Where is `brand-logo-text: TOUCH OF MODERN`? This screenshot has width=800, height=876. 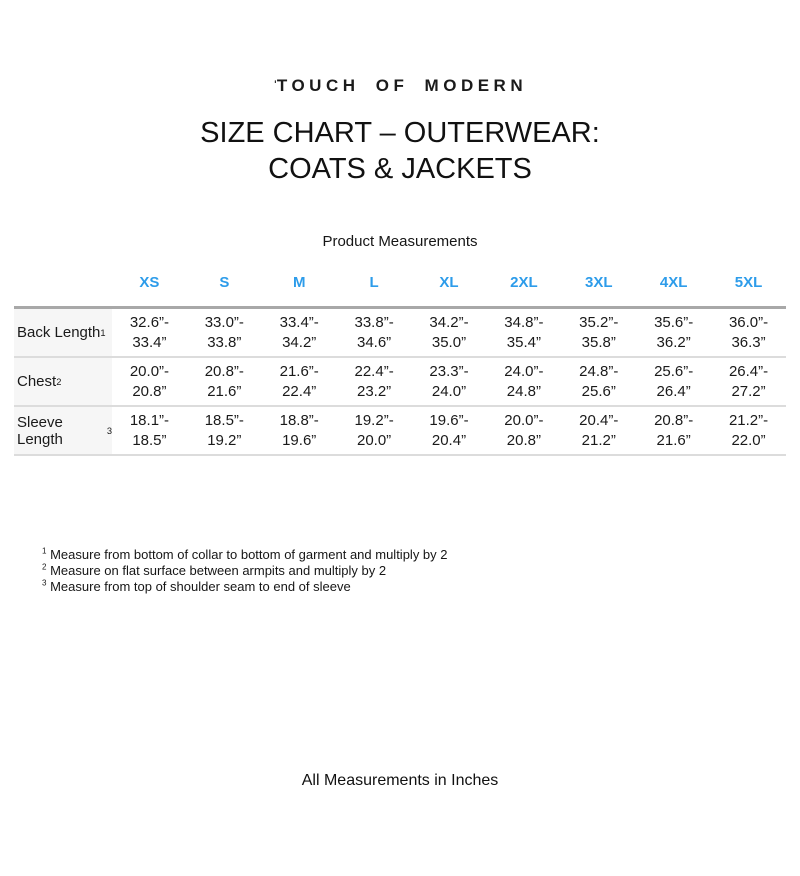
brand-logo-text: TOUCH OF MODERN is located at coordinates (402, 85).